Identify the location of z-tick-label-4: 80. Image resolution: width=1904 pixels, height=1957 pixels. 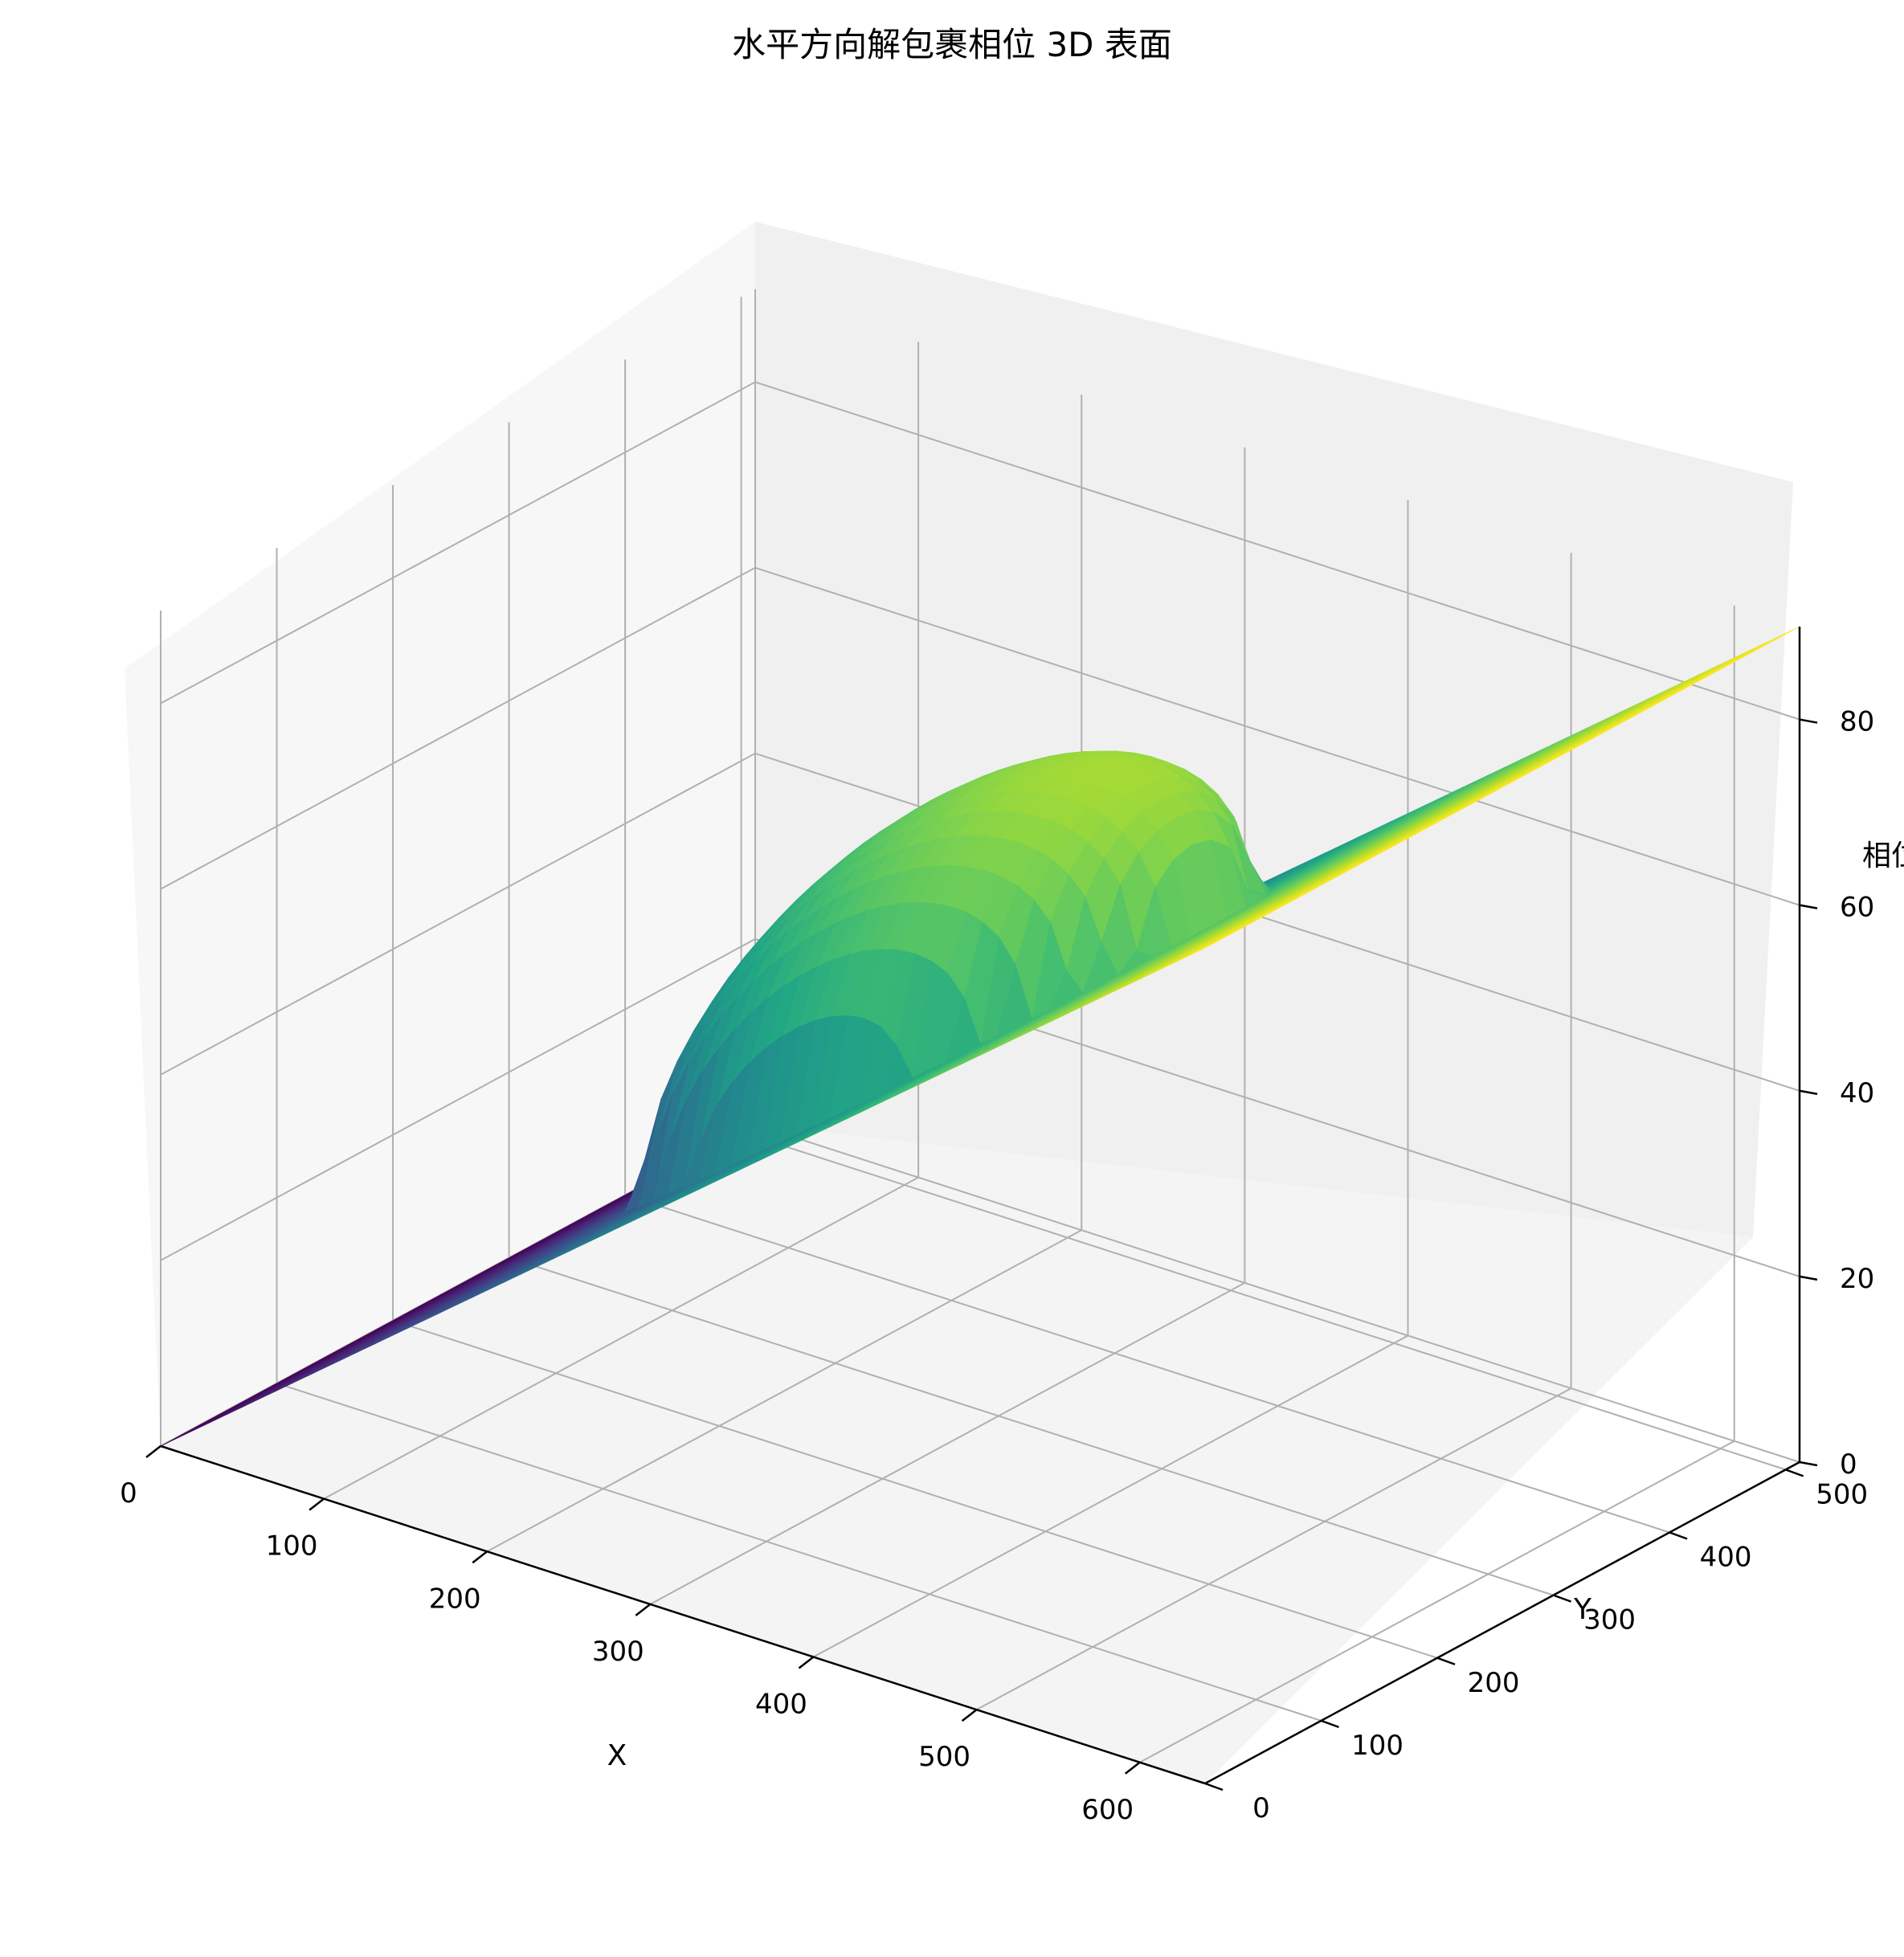
(1857, 722).